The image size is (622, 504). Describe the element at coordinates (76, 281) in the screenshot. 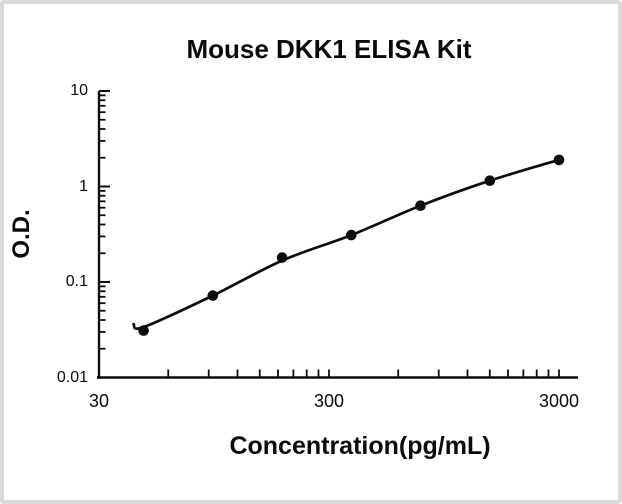

I see `y-tick-label: 0.1` at that location.